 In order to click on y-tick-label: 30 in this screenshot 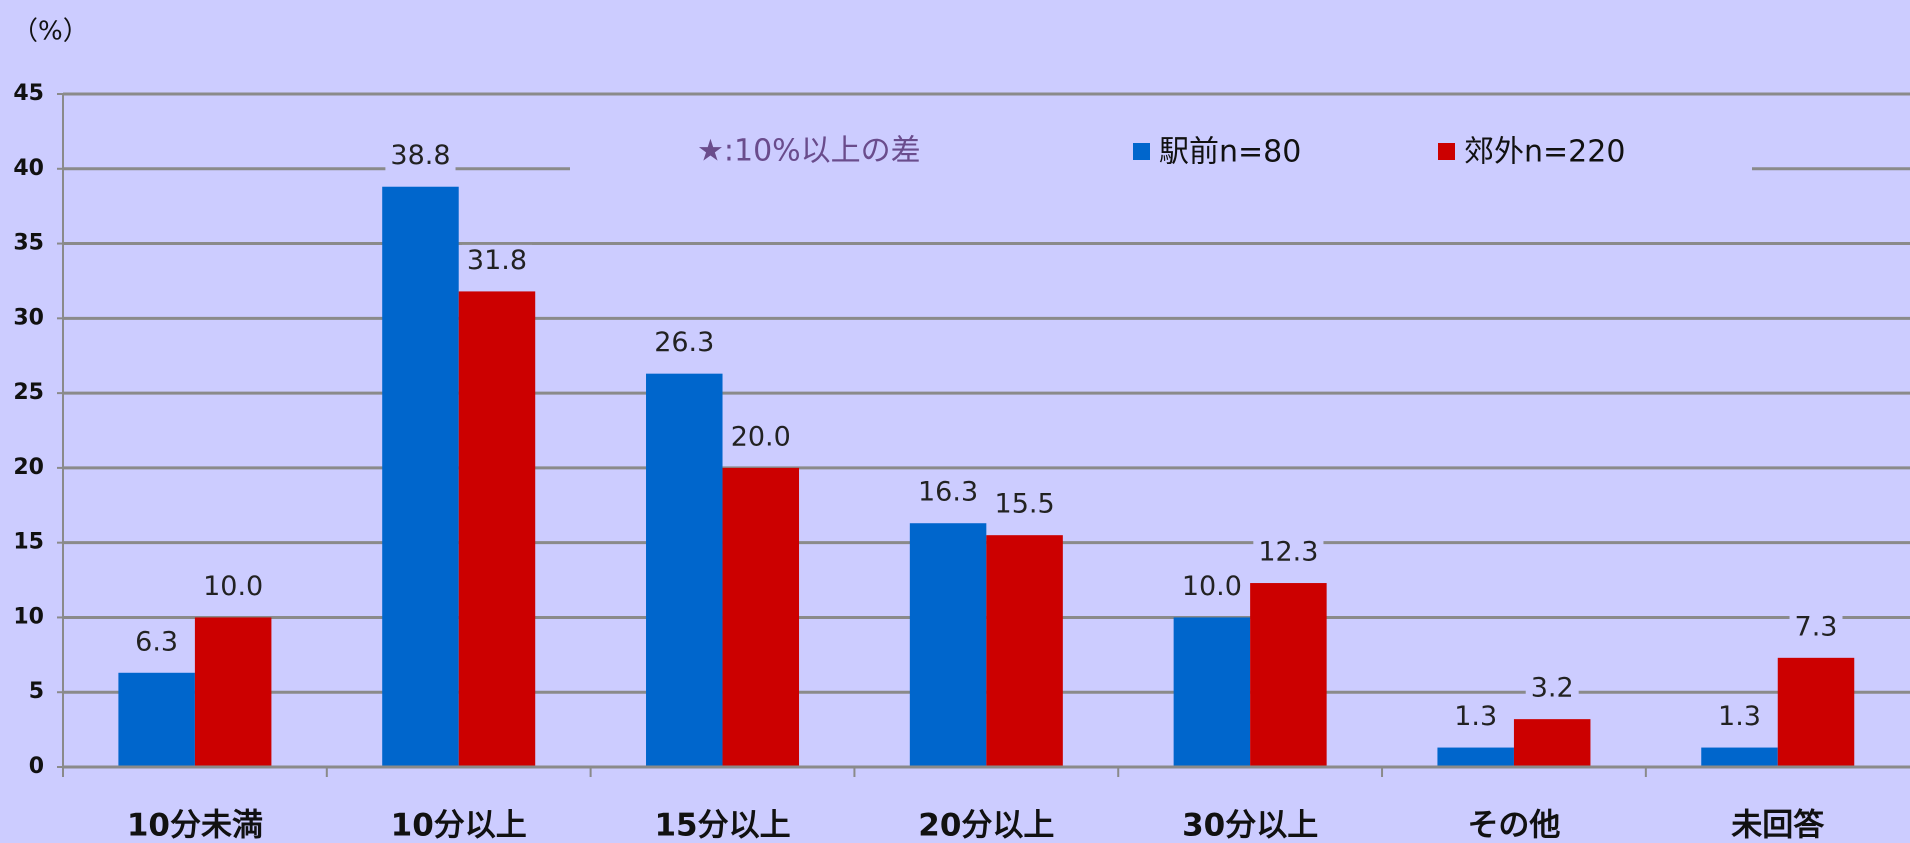, I will do `click(28, 317)`.